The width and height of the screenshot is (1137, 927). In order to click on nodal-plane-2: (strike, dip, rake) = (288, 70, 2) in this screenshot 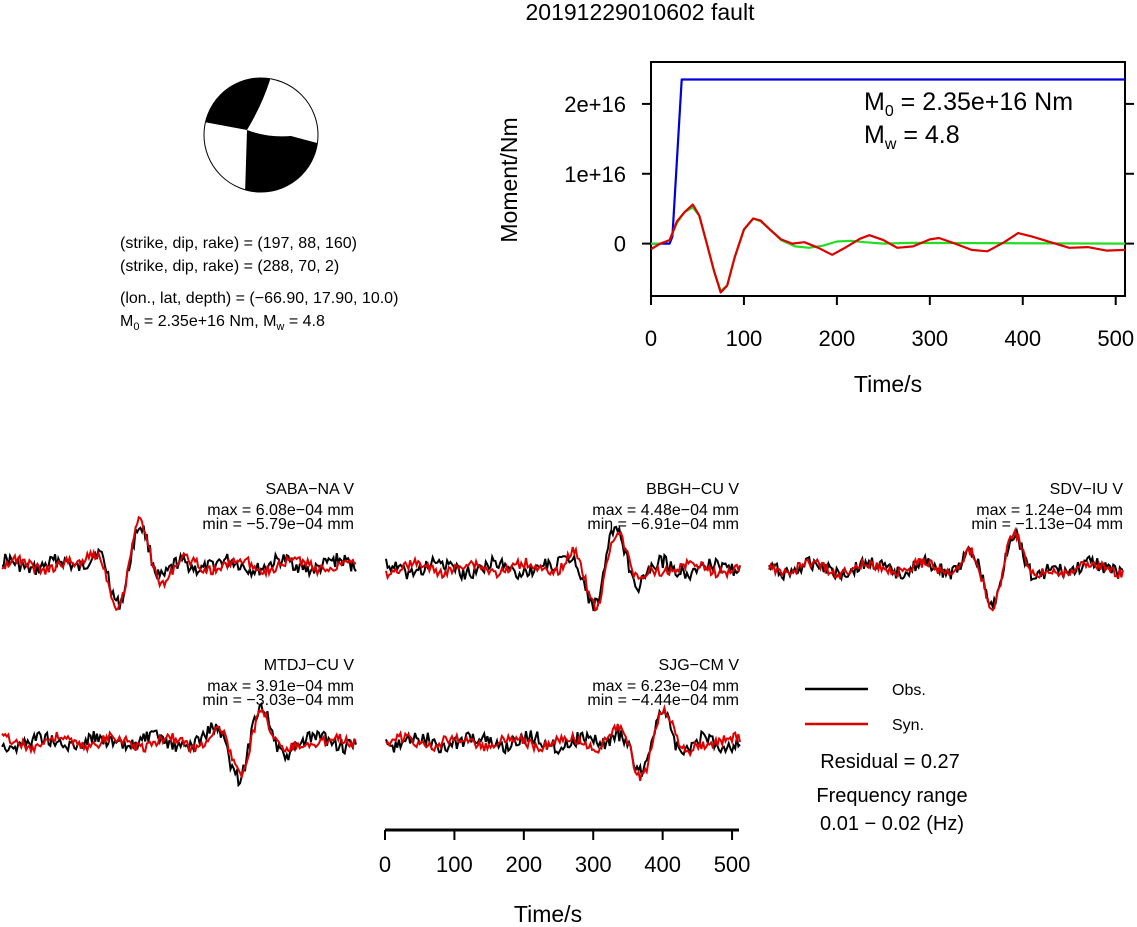, I will do `click(229, 266)`.